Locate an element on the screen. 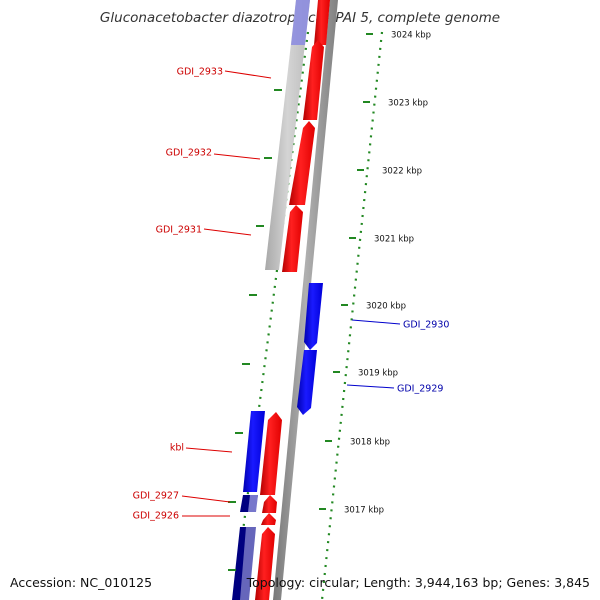 This screenshot has width=600, height=600. accession-text: Accession: NC_010125 is located at coordinates (81, 582).